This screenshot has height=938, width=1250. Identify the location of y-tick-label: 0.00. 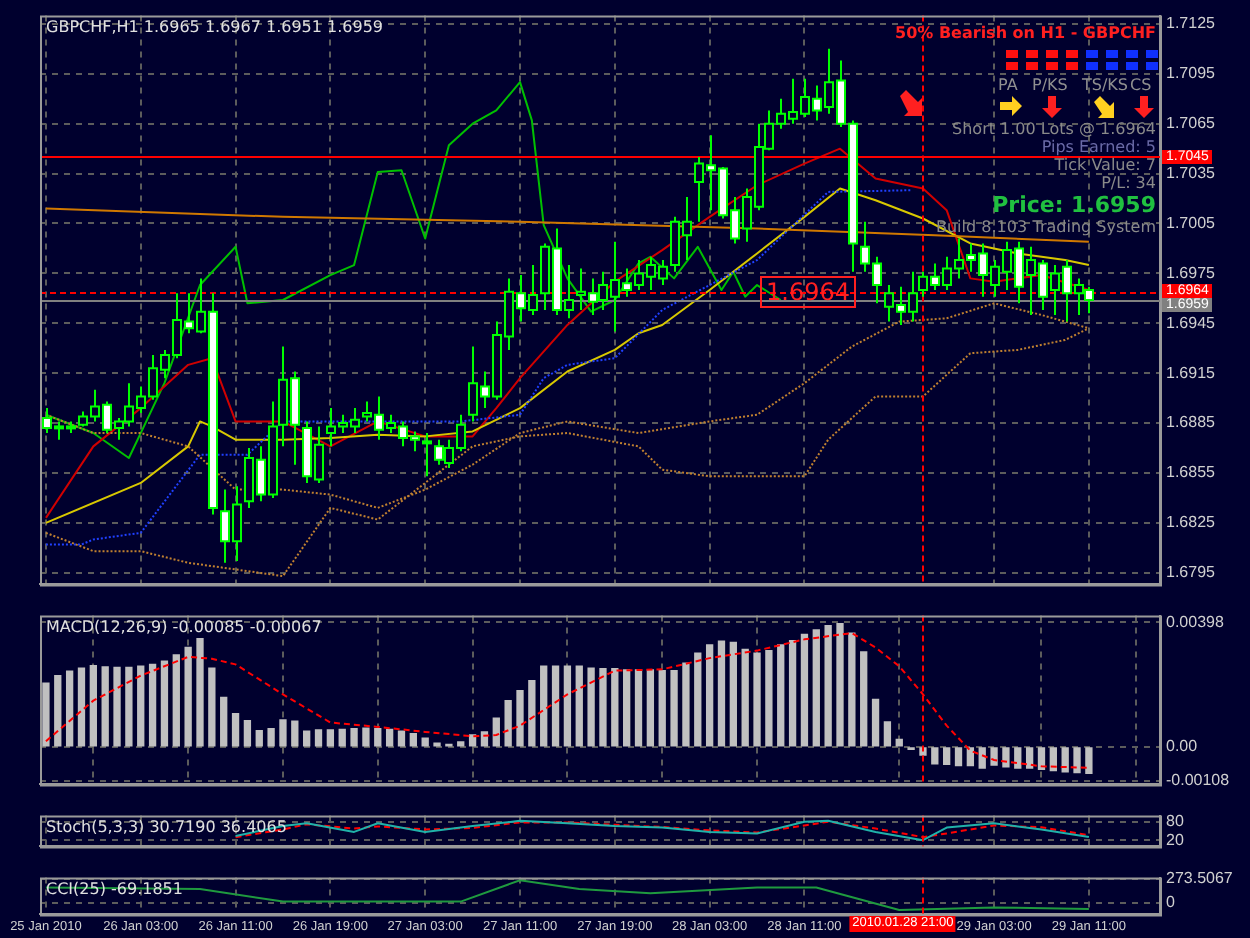
(1182, 746).